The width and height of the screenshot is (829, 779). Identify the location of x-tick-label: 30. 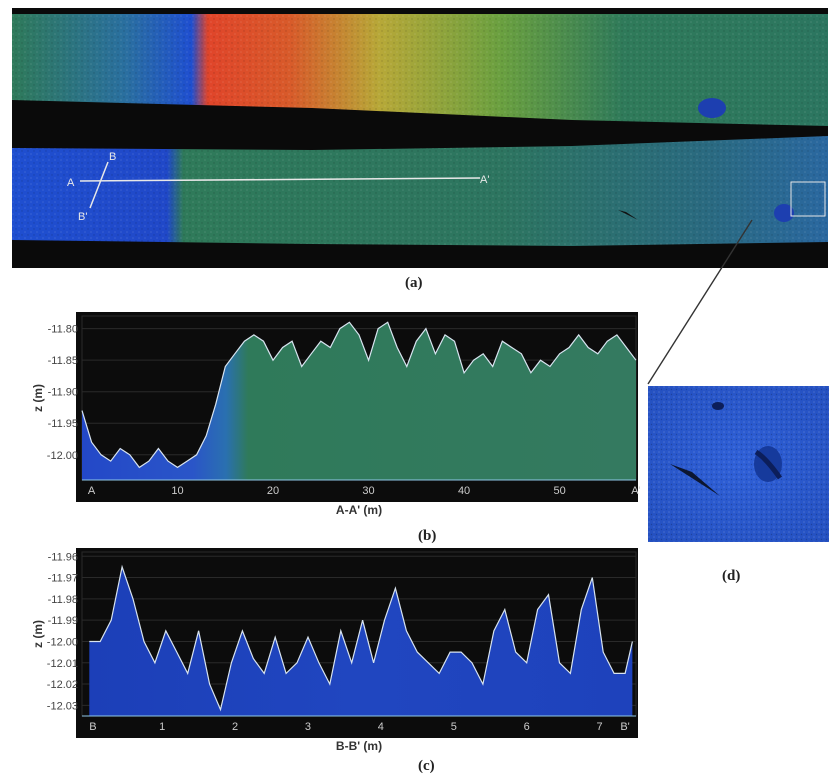
(368, 491).